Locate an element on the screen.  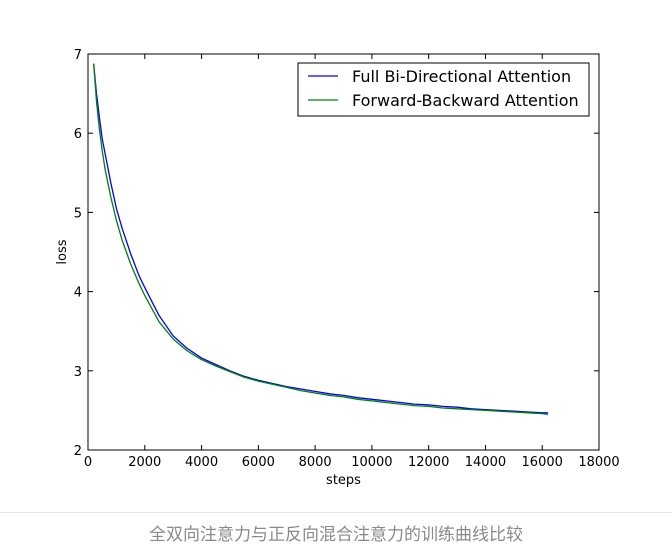
x-tick-label: 0 is located at coordinates (88, 462).